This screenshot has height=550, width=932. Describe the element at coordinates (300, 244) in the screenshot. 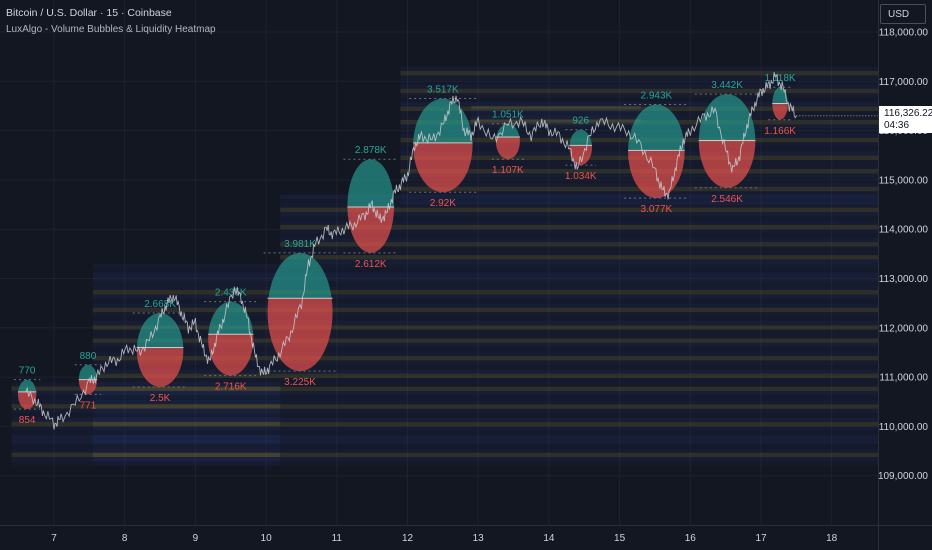

I see `buy-volume-label: 3.981K` at that location.